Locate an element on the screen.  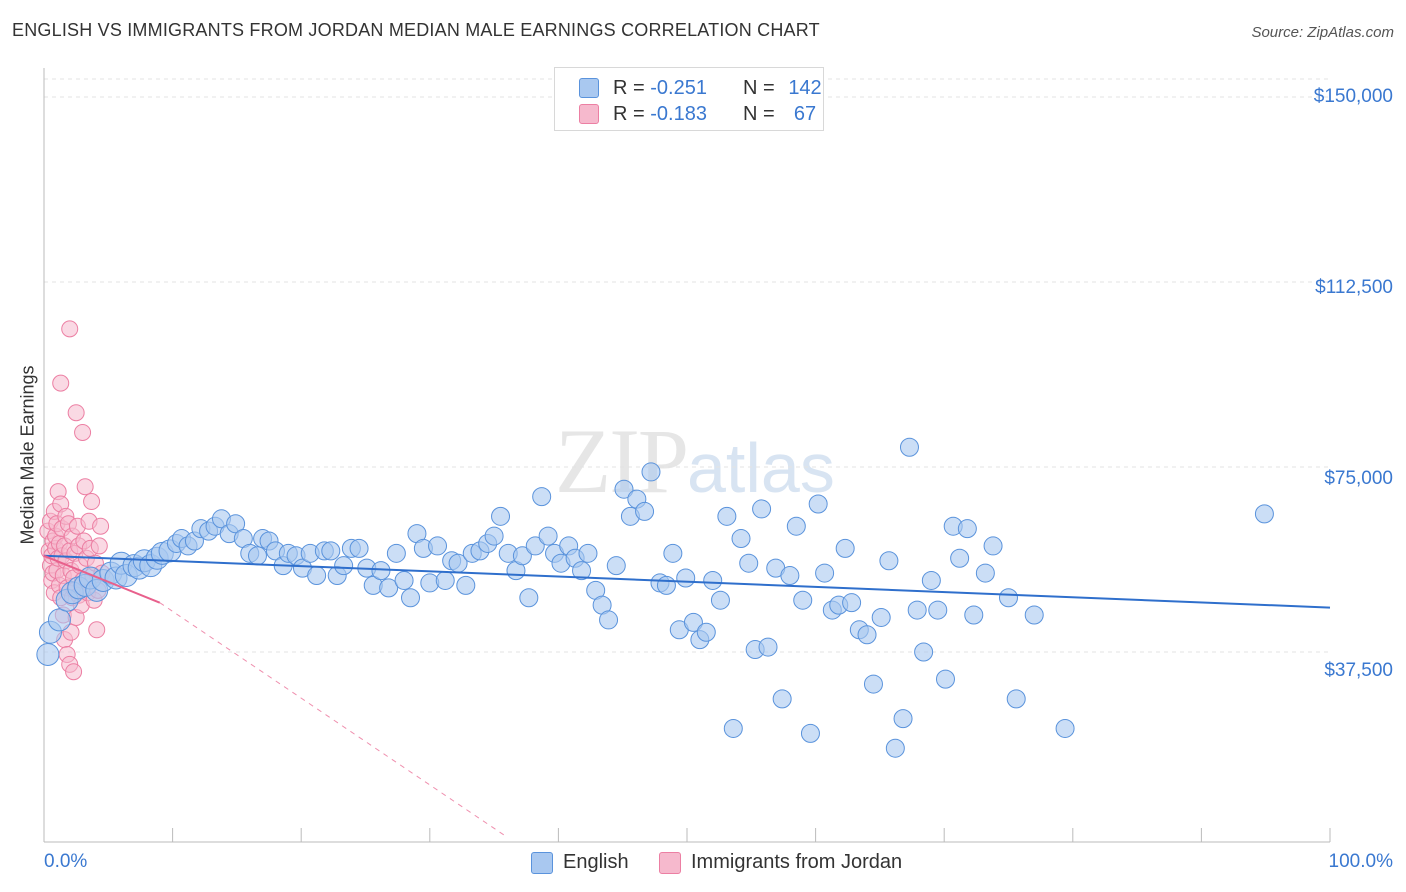
legend-r-jordan: R = -0.183 is located at coordinates (678, 114).